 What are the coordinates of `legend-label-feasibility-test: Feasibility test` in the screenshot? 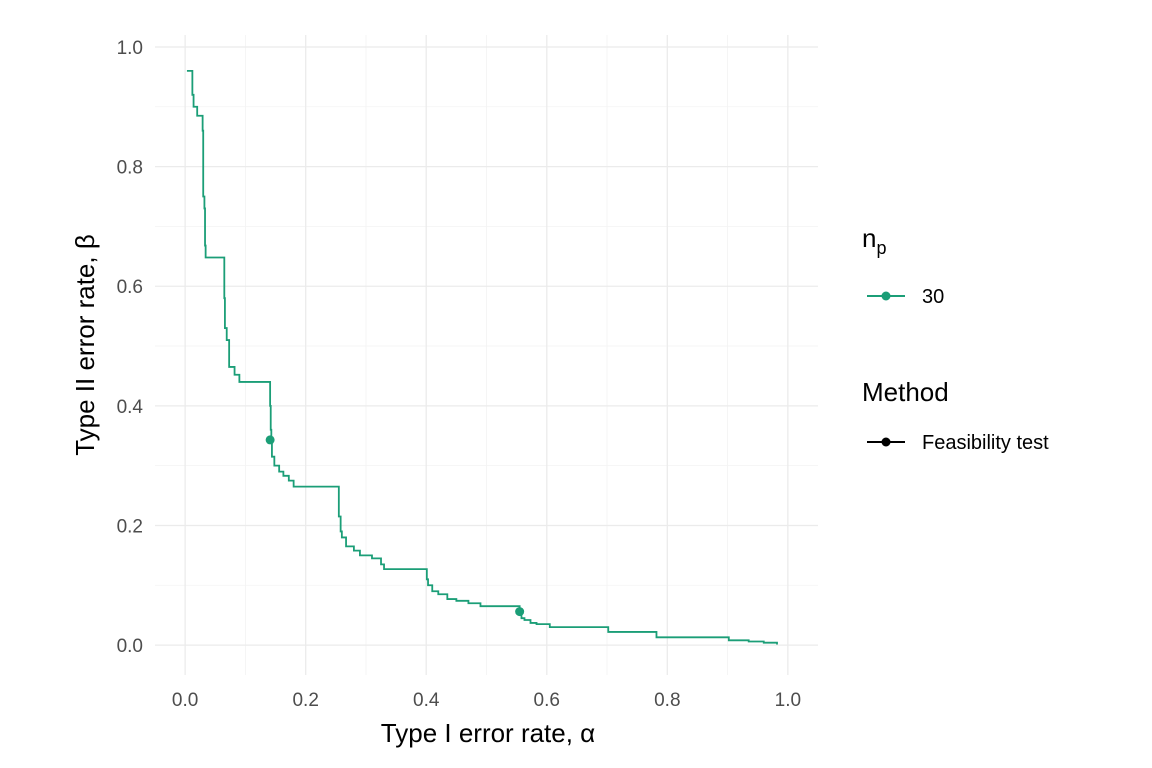 It's located at (985, 443).